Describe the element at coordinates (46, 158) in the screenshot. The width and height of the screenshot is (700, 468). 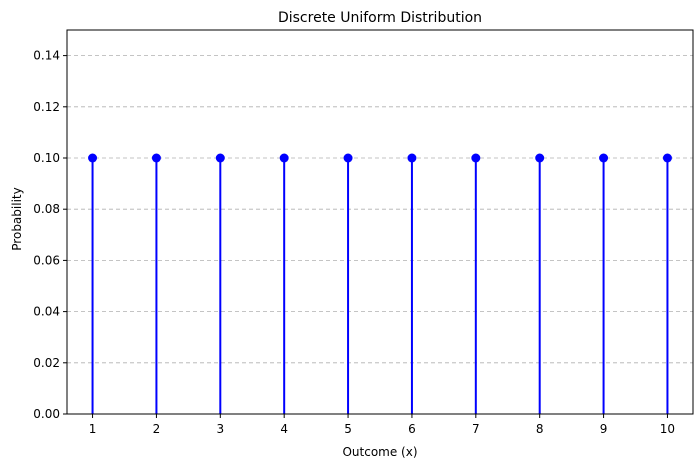
I see `y-tick-label: 0.10` at that location.